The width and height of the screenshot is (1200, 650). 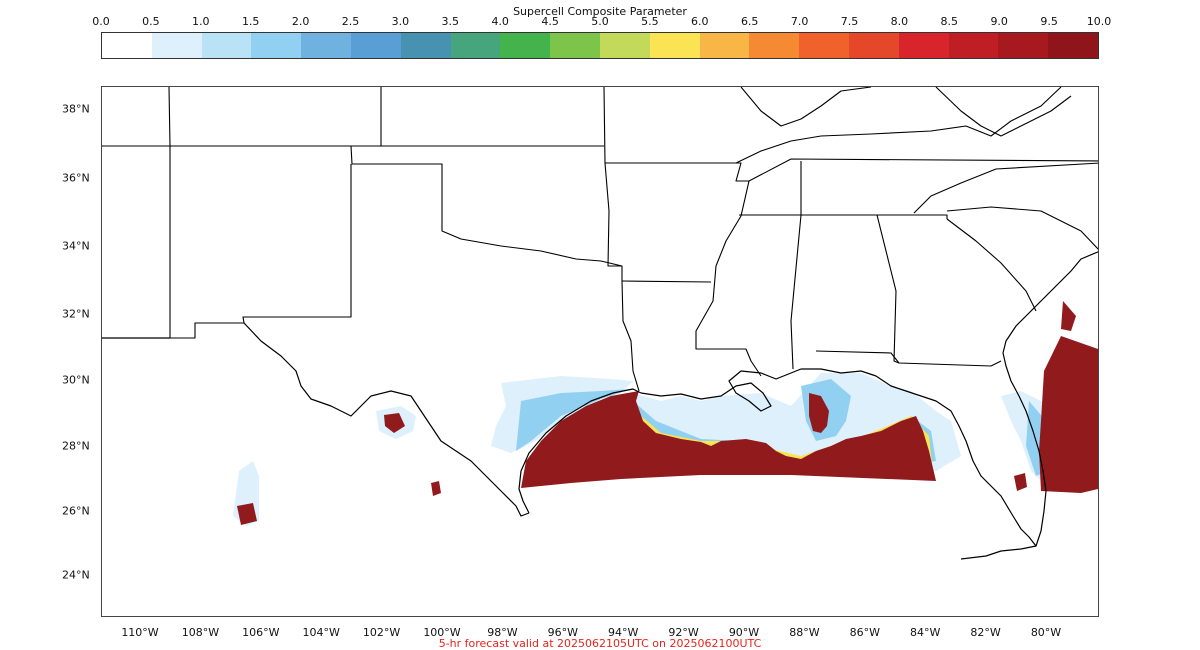 What do you see at coordinates (76, 575) in the screenshot?
I see `latitude-label: 24°N` at bounding box center [76, 575].